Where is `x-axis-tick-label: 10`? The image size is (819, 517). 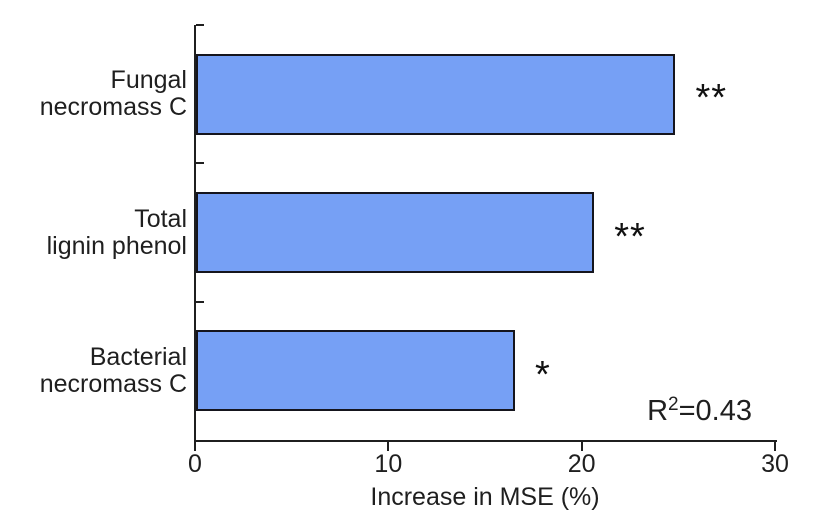 x-axis-tick-label: 10 is located at coordinates (388, 464).